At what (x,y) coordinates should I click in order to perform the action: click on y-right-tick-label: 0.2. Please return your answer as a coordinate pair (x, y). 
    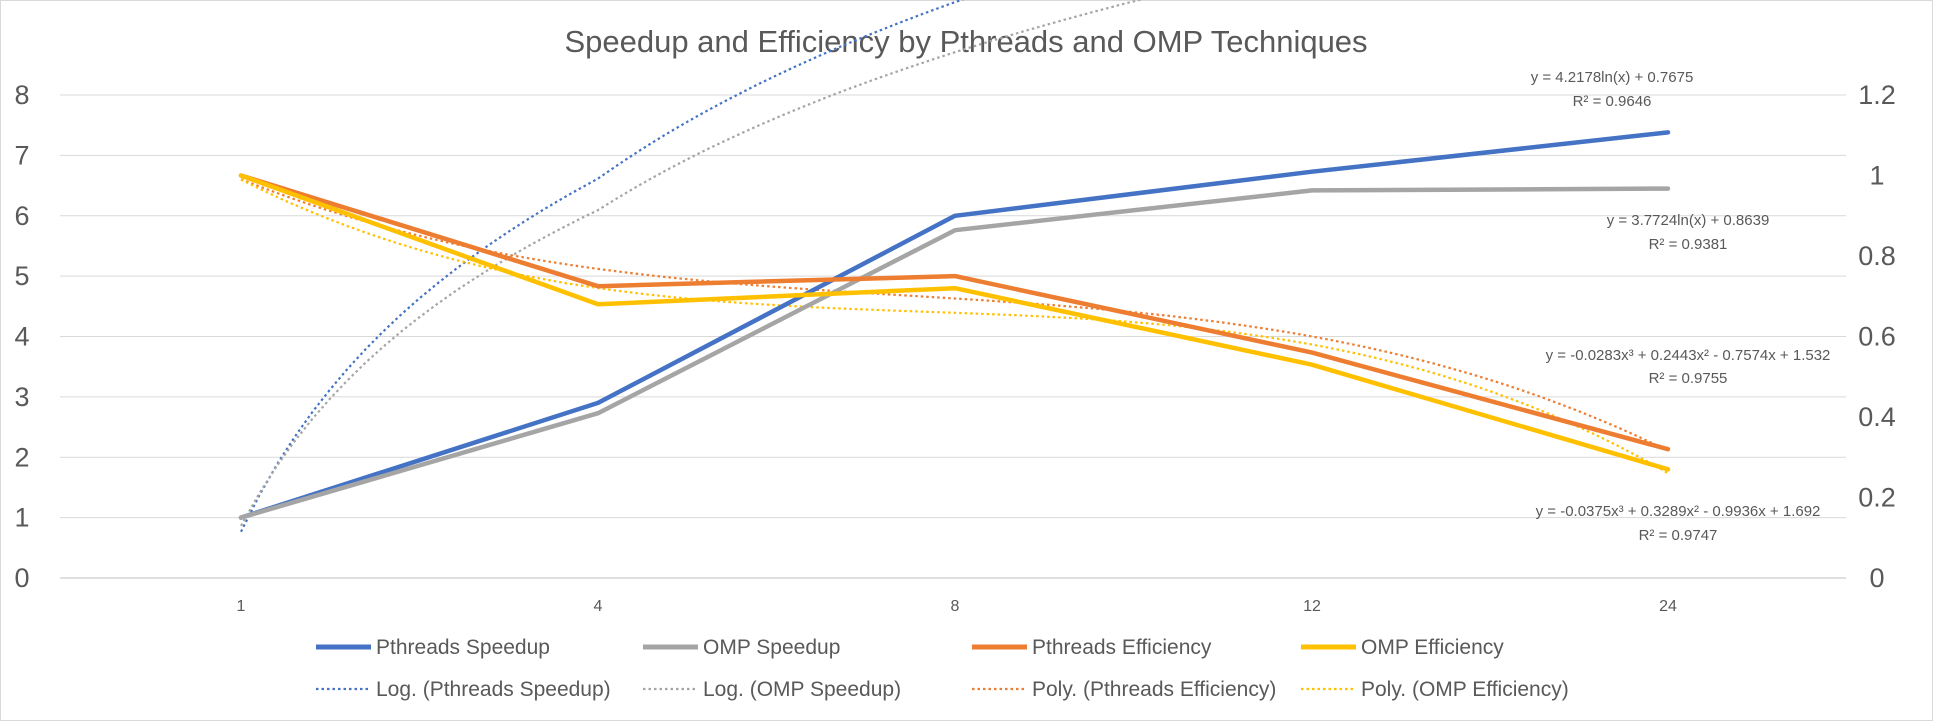
    Looking at the image, I should click on (1877, 498).